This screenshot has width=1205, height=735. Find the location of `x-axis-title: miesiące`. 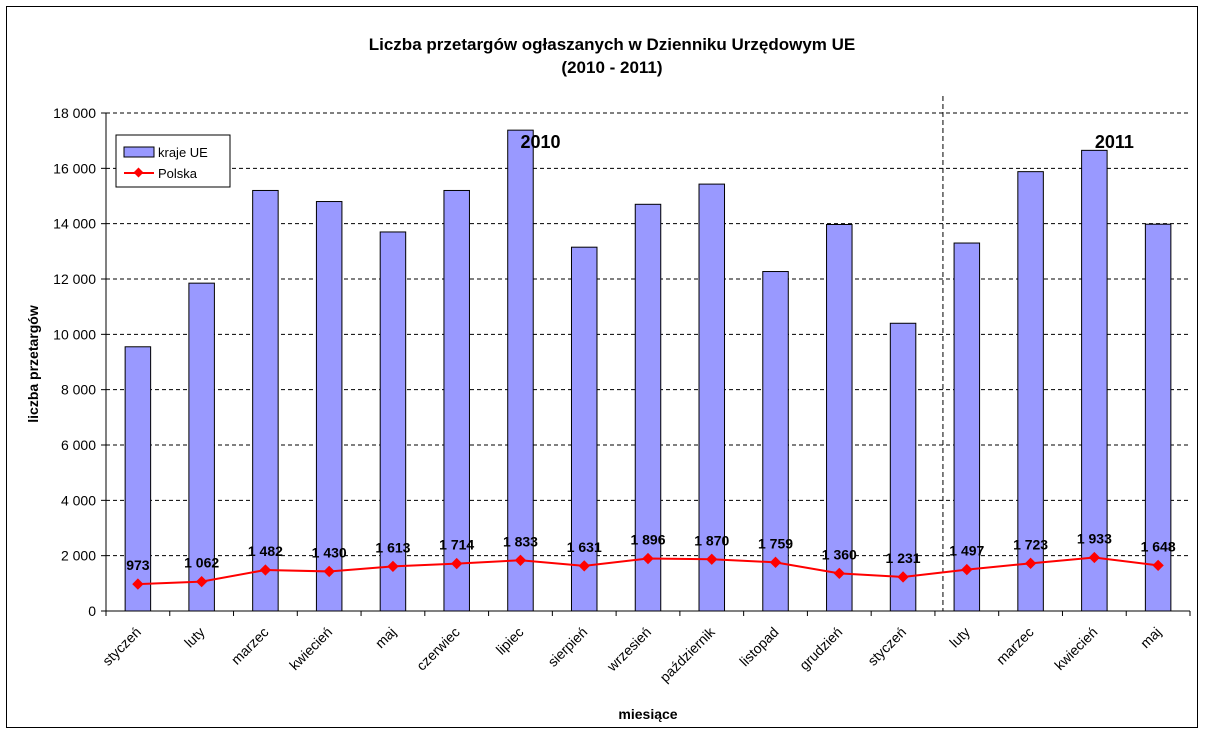

x-axis-title: miesiące is located at coordinates (647, 714).